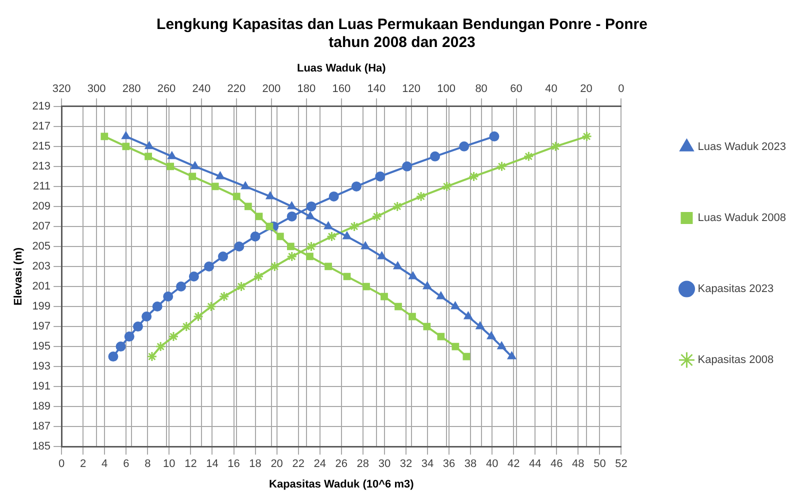 The image size is (808, 503). Describe the element at coordinates (341, 88) in the screenshot. I see `x2-tick-label: 160` at that location.